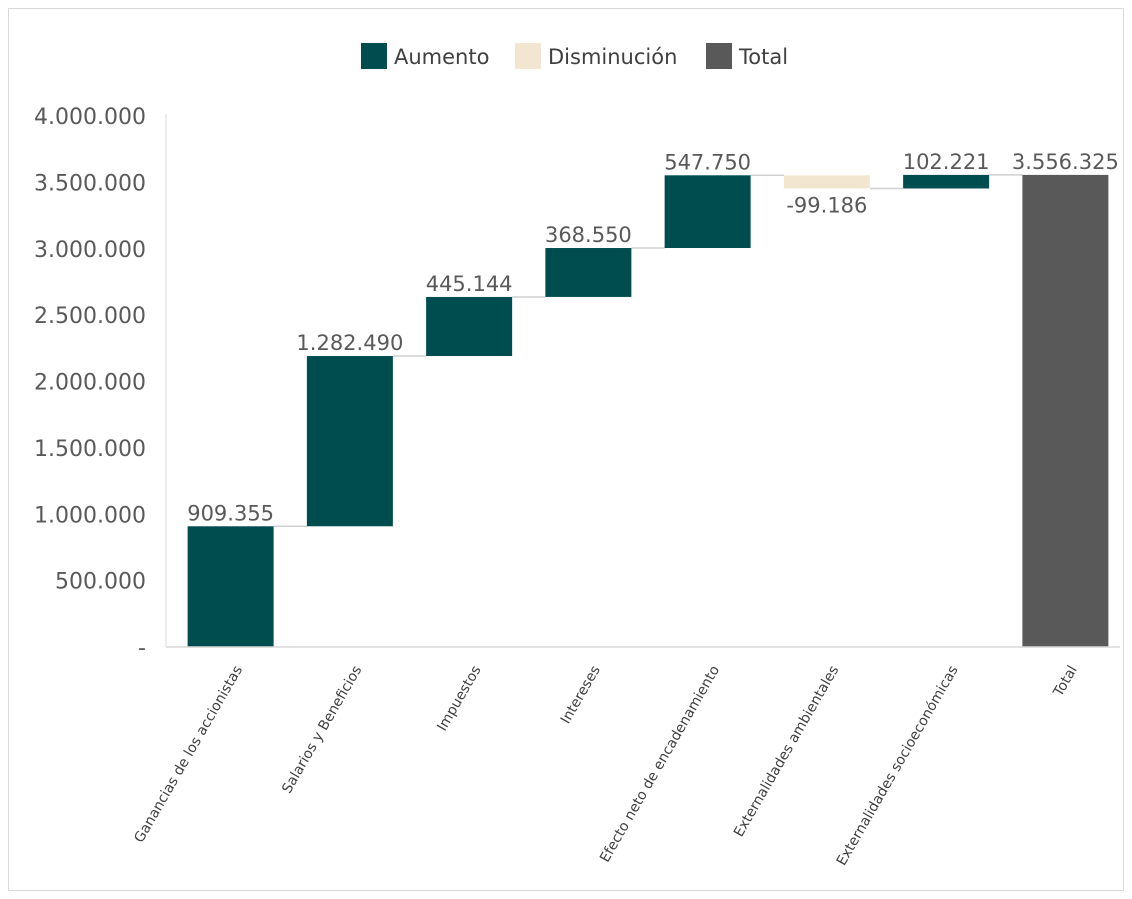 This screenshot has width=1132, height=899. I want to click on legend: Aumento Disminución Total, so click(574, 56).